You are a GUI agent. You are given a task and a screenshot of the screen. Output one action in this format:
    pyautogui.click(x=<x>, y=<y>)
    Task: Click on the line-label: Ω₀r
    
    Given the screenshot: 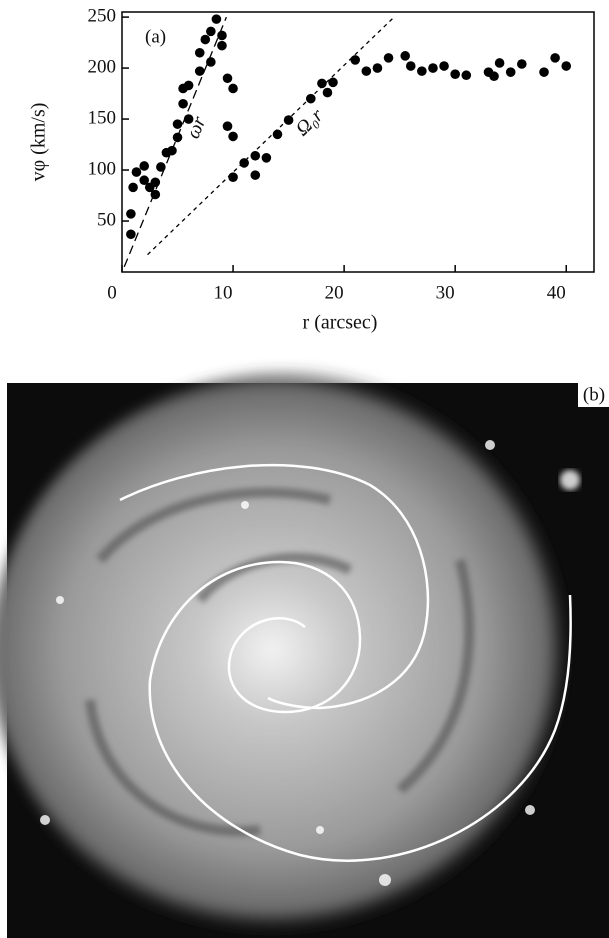 What is the action you would take?
    pyautogui.click(x=309, y=122)
    